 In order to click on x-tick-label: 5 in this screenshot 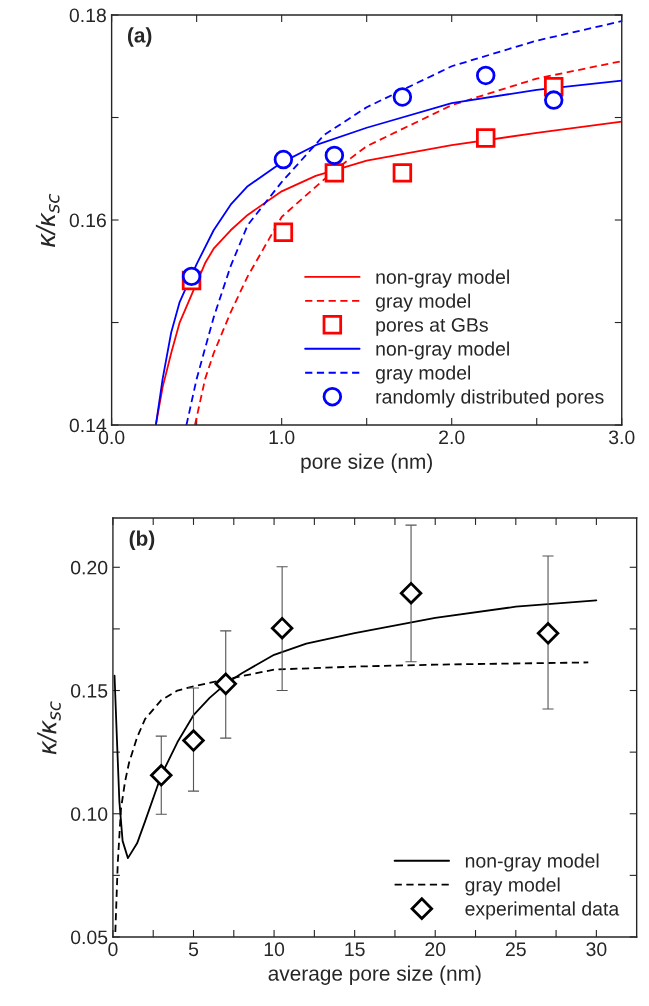, I will do `click(193, 949)`.